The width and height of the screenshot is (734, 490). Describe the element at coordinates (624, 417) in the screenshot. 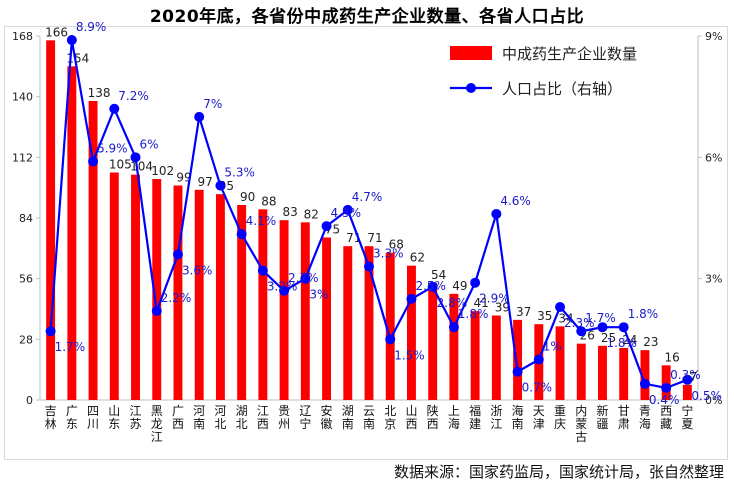

I see `category-label: 甘肃` at that location.